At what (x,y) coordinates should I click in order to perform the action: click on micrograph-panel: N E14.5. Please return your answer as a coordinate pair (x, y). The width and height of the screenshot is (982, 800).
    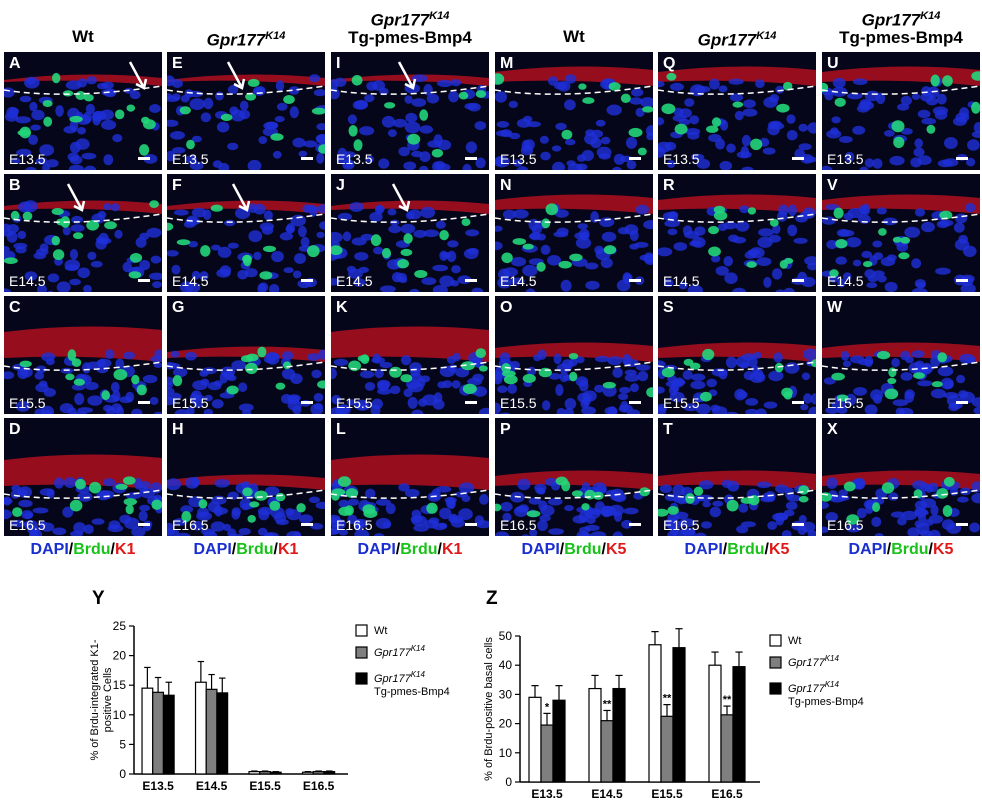
    Looking at the image, I should click on (574, 233).